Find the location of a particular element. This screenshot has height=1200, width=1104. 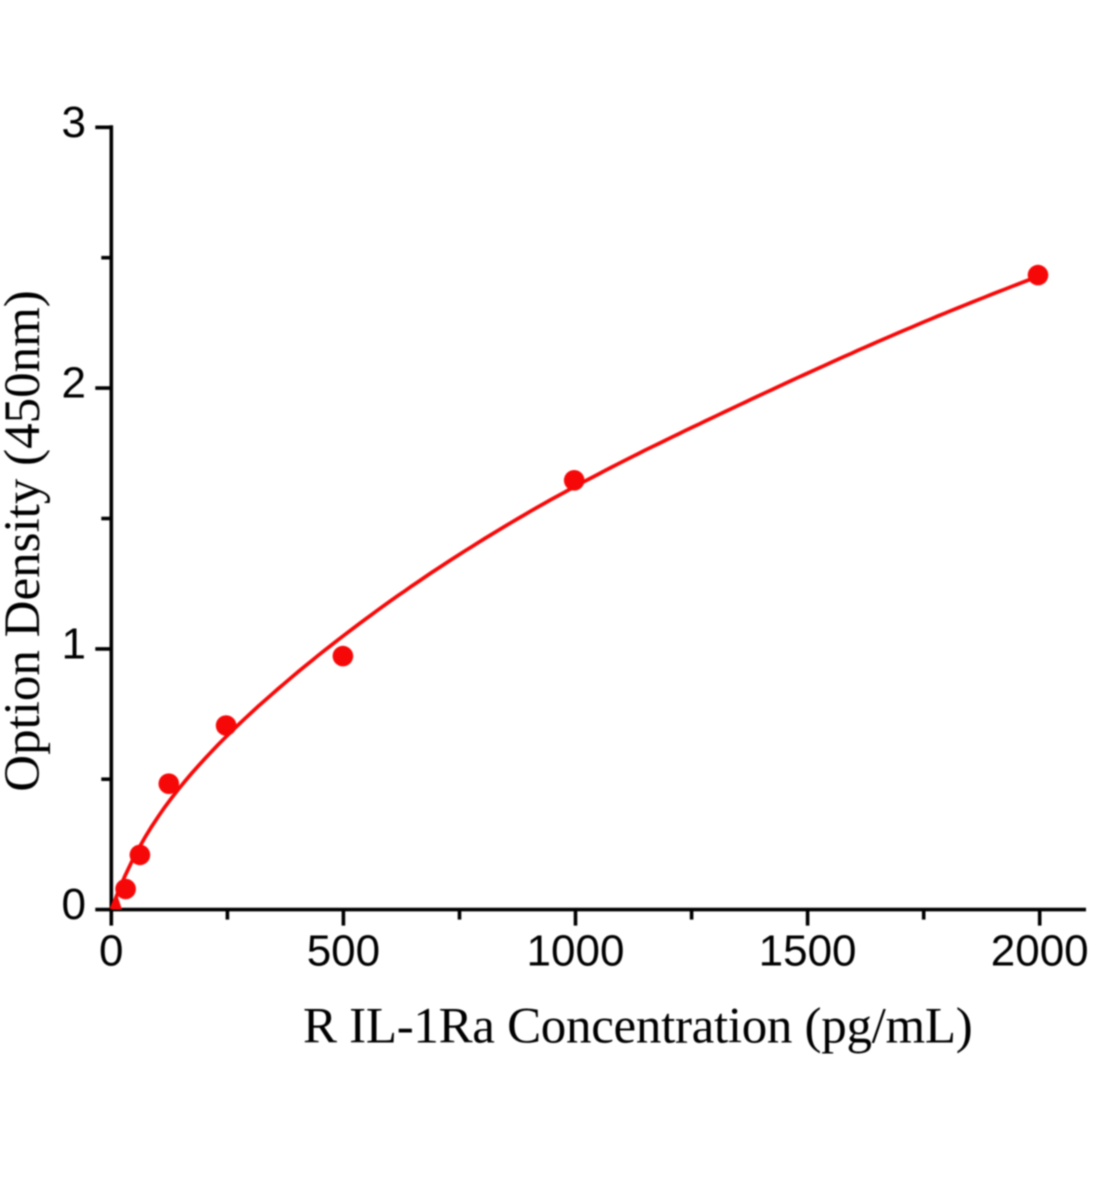

svg-text: 2000 is located at coordinates (1040, 951).